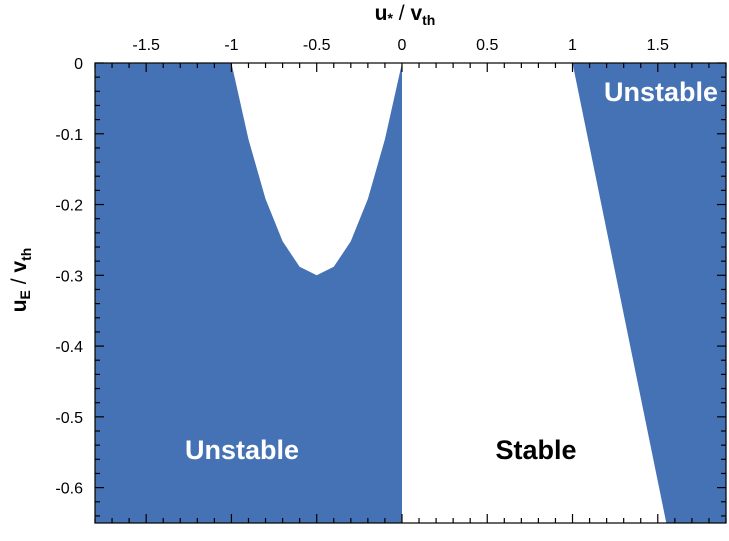  I want to click on y-tick-label: -0.6, so click(69, 489).